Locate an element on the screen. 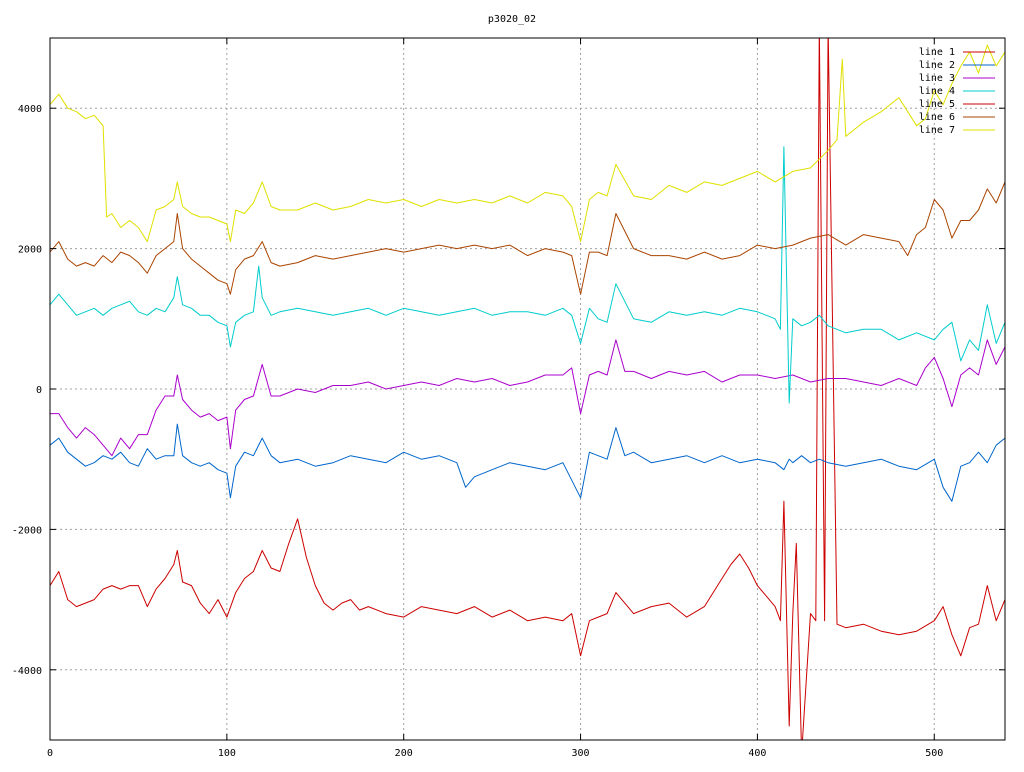 The height and width of the screenshot is (772, 1024). y-tick-label: -2000 is located at coordinates (27, 530).